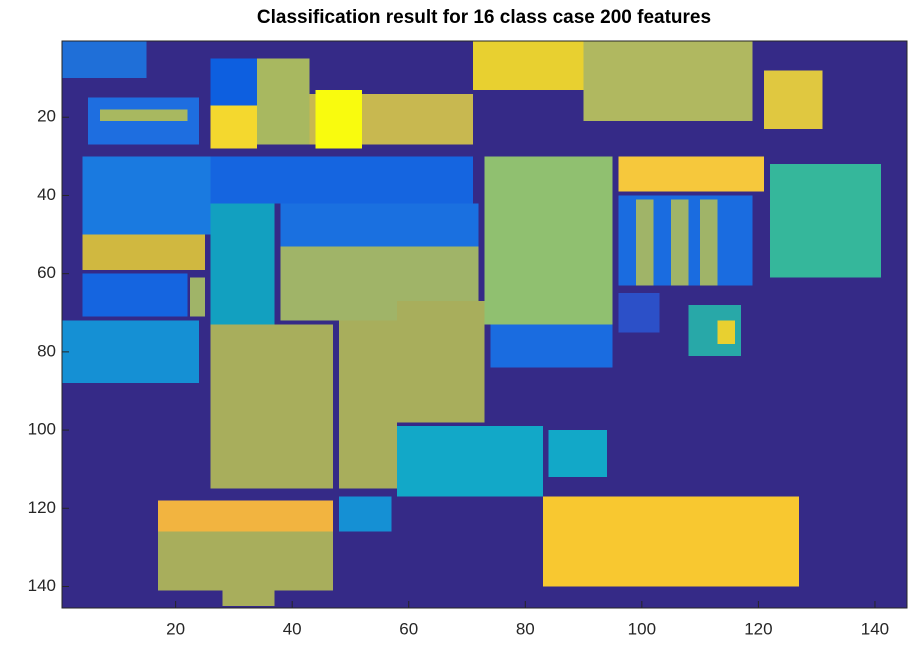  Describe the element at coordinates (758, 628) in the screenshot. I see `x-tick-label: 120` at that location.